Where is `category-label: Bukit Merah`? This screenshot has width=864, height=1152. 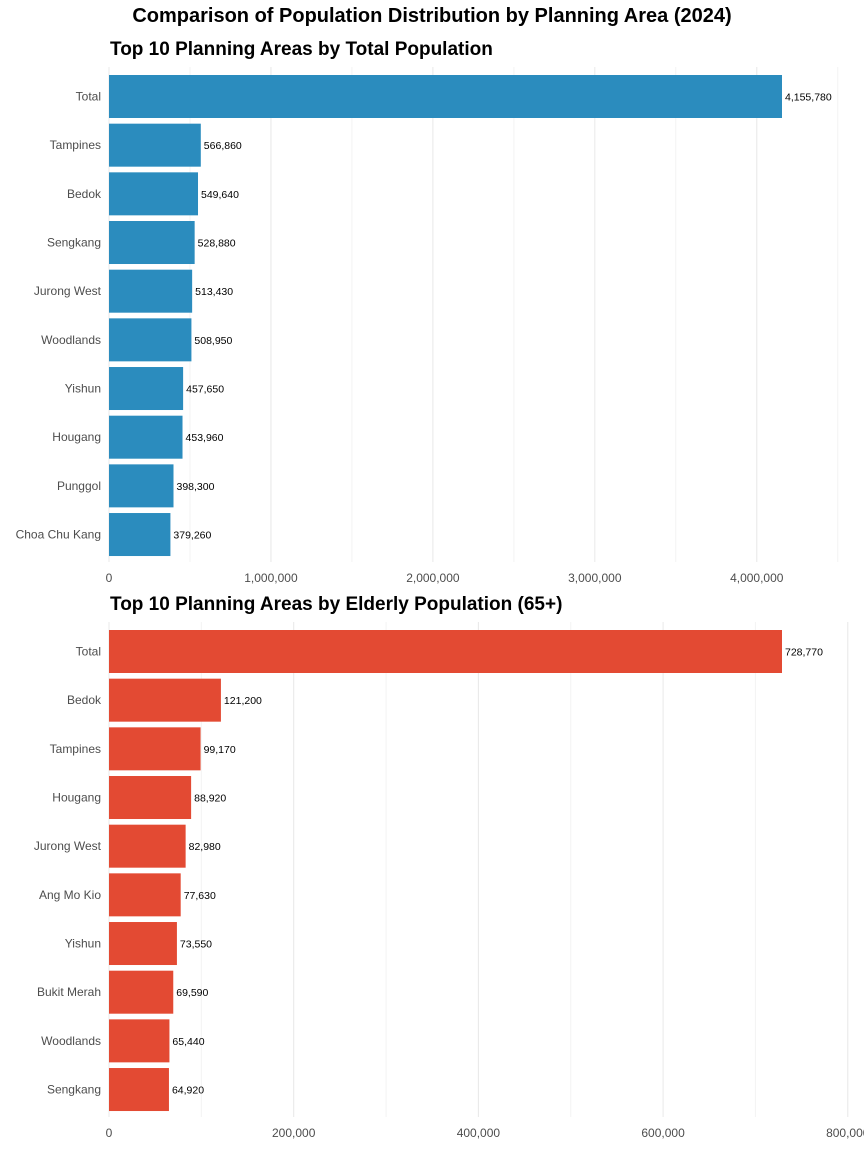 category-label: Bukit Merah is located at coordinates (69, 992).